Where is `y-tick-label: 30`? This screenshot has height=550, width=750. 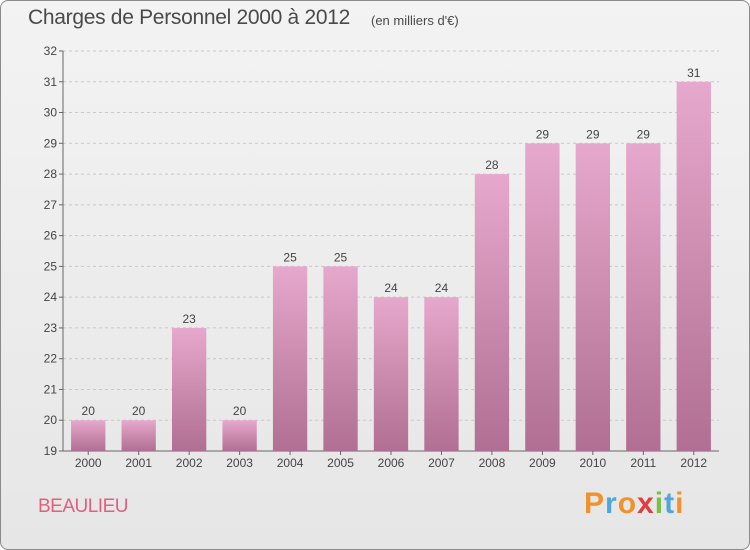 y-tick-label: 30 is located at coordinates (51, 113).